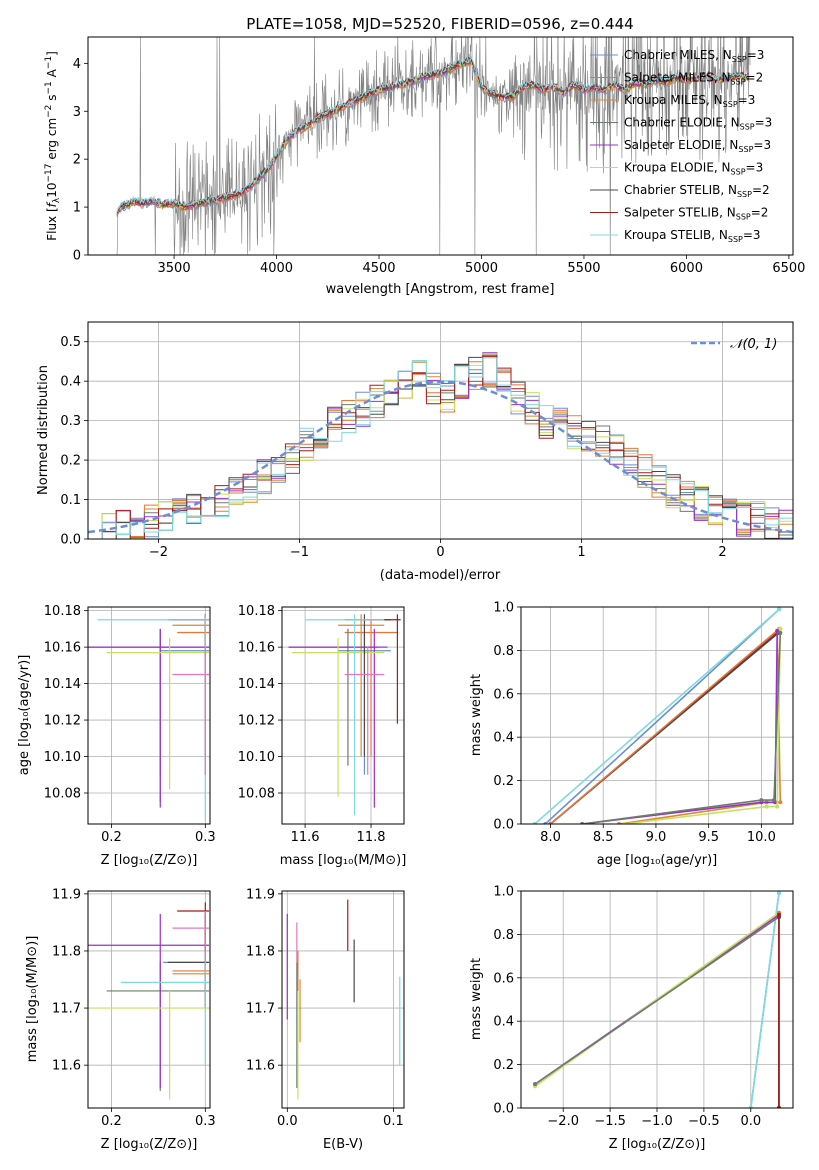 The image size is (819, 1170). What do you see at coordinates (503, 935) in the screenshot?
I see `y-tick-label: 0.8` at bounding box center [503, 935].